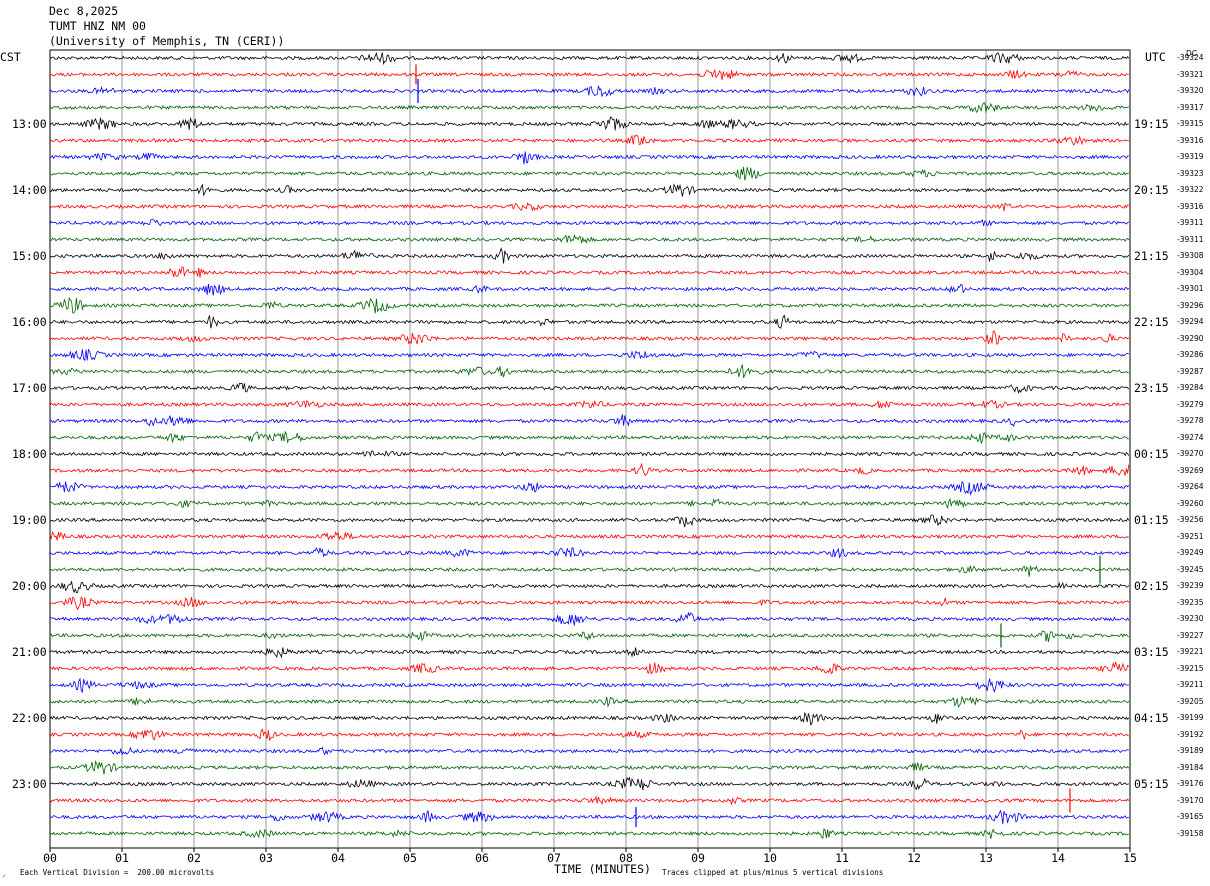  What do you see at coordinates (1190, 74) in the screenshot?
I see `dc-offset-label: -39321` at bounding box center [1190, 74].